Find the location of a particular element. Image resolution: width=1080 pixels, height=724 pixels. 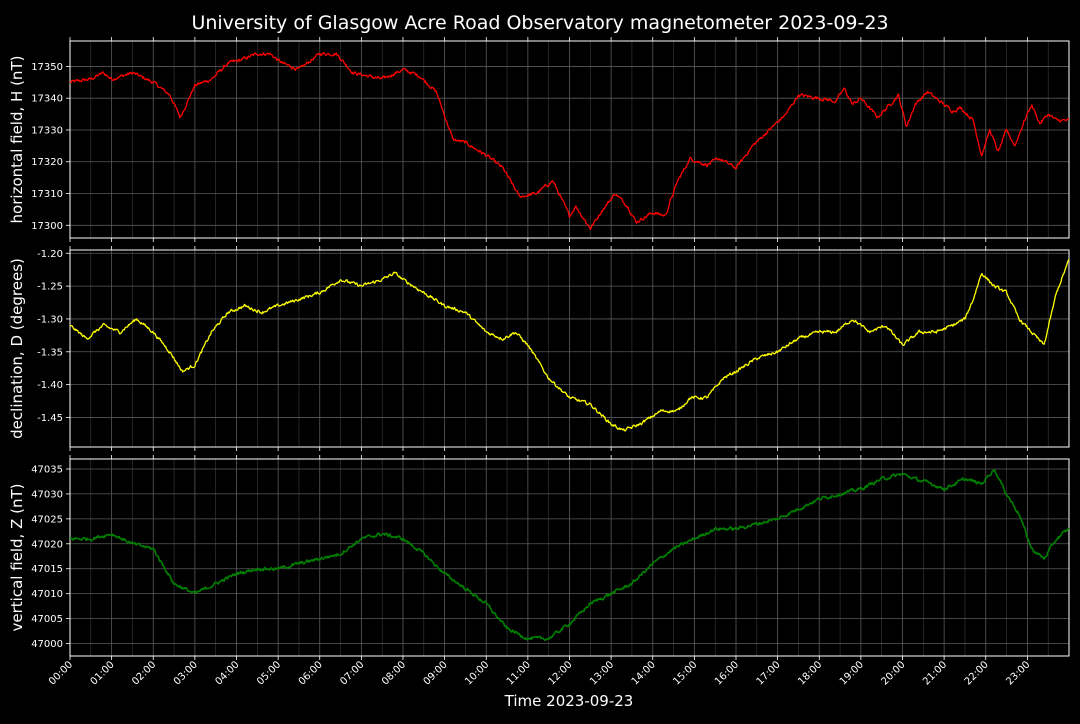

x-tick-label: 17:00 is located at coordinates (769, 673).